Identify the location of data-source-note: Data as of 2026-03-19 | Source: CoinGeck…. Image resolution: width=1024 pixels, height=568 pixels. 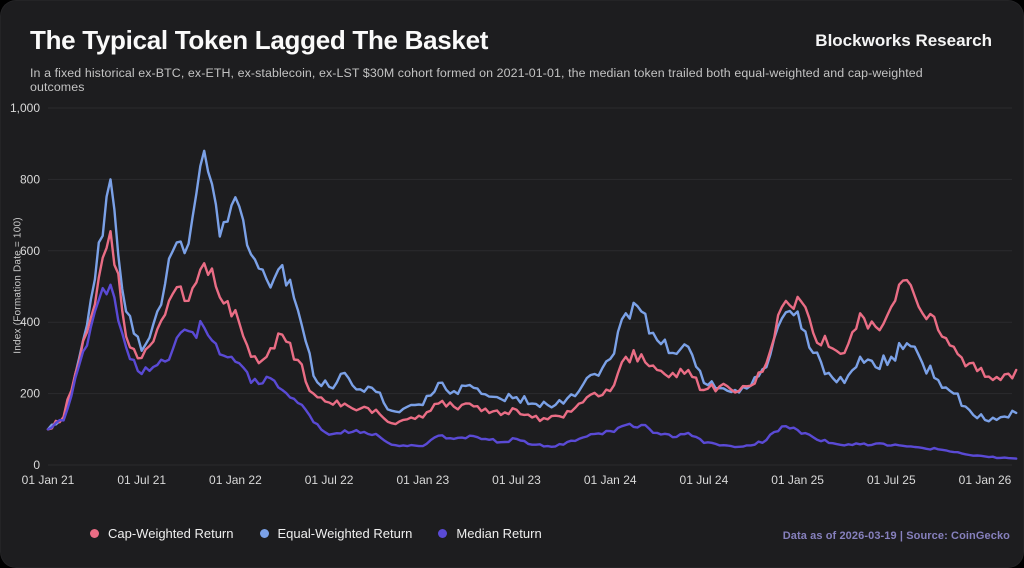
(896, 536).